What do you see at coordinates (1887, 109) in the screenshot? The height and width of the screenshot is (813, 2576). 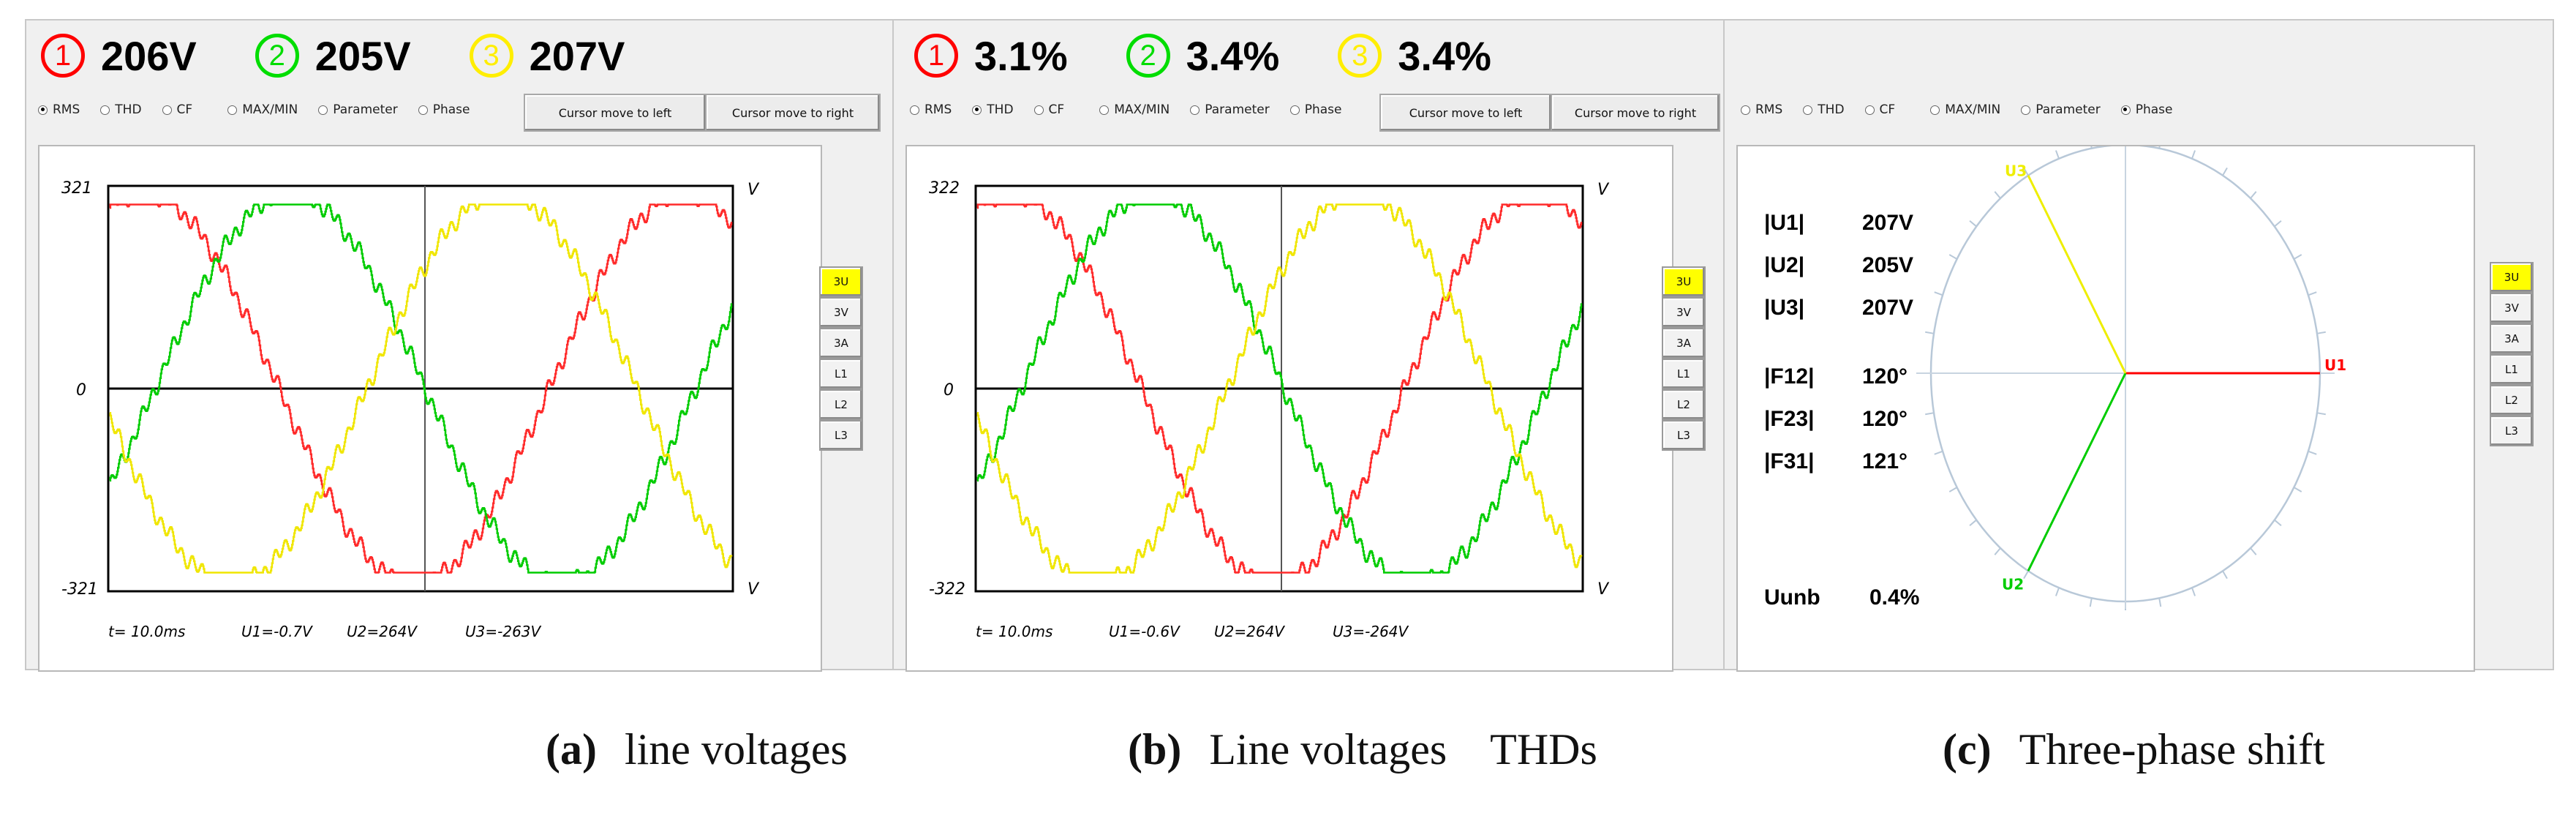 I see `radio-label: CF` at bounding box center [1887, 109].